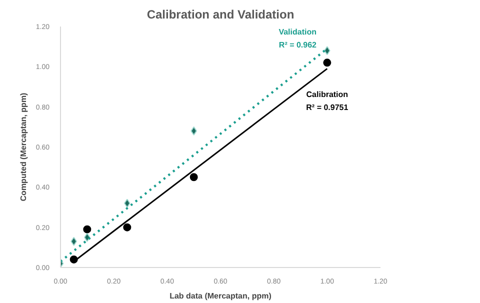 Image resolution: width=480 pixels, height=303 pixels. What do you see at coordinates (221, 296) in the screenshot?
I see `x-axis-title: Lab data (Mercaptan, ppm)` at bounding box center [221, 296].